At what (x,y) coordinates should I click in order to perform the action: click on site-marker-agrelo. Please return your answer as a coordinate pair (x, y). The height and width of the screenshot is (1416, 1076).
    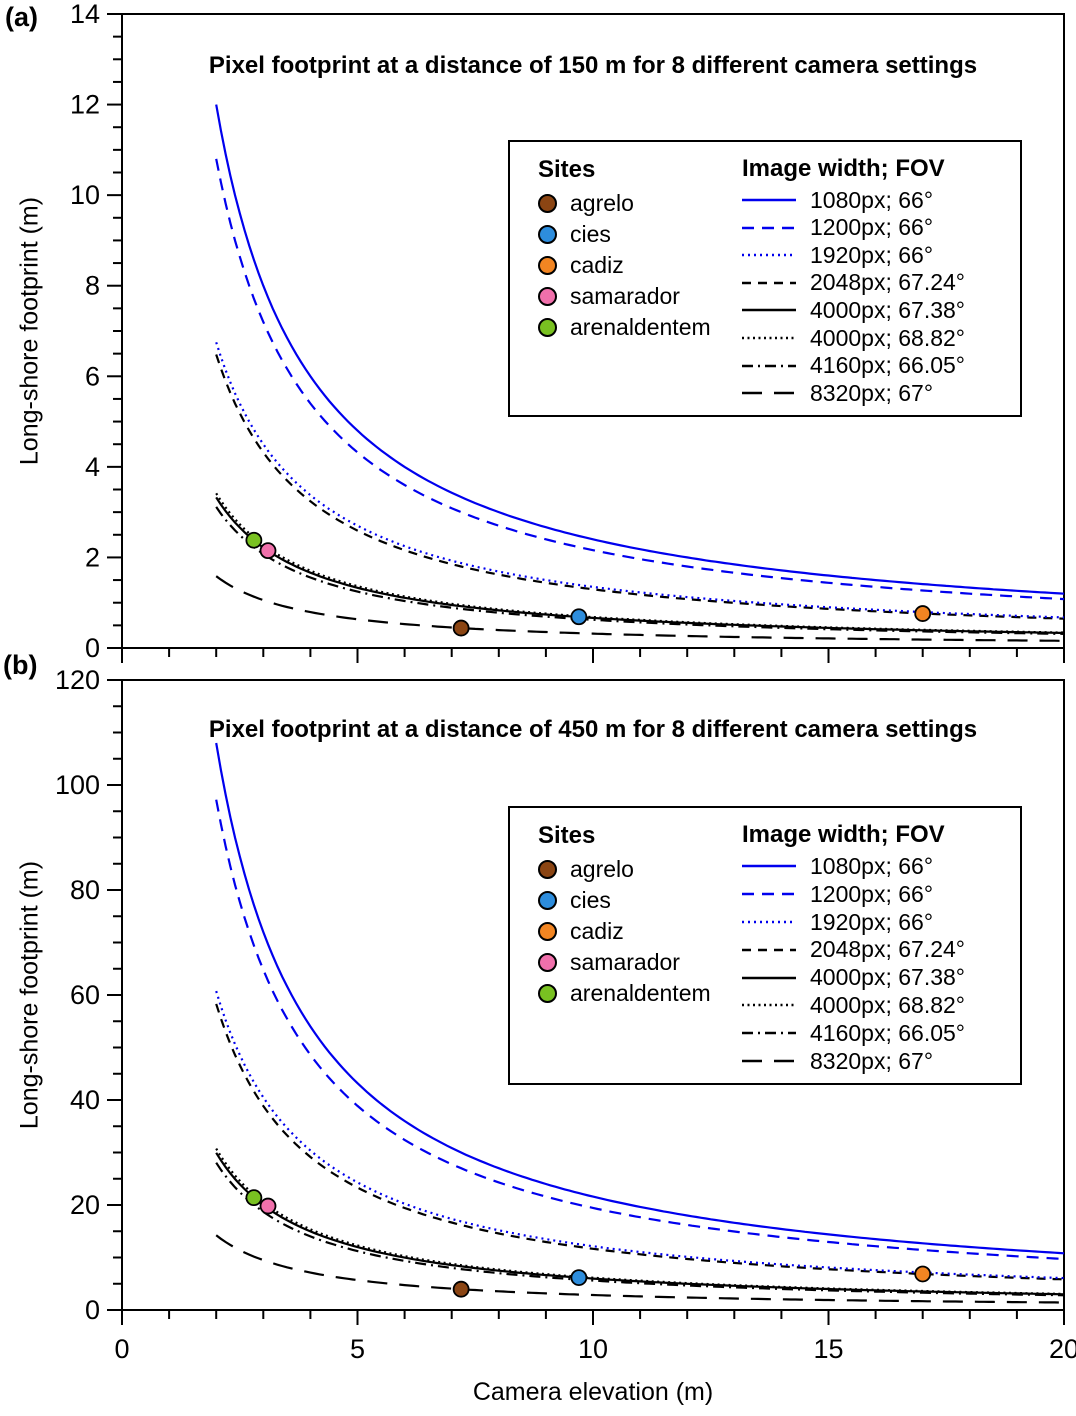
    Looking at the image, I should click on (461, 1289).